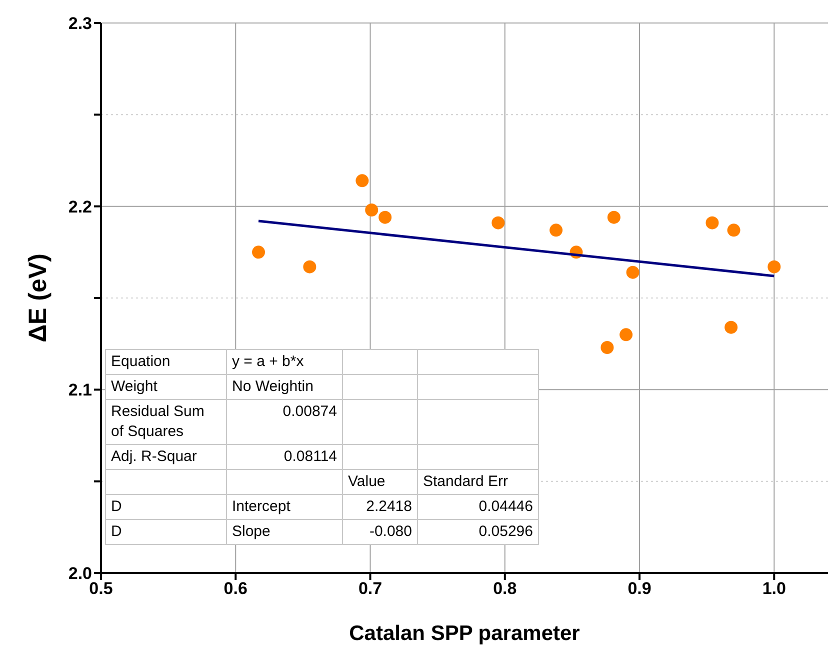 This screenshot has height=655, width=832. I want to click on annotation: 0.05296, so click(478, 532).